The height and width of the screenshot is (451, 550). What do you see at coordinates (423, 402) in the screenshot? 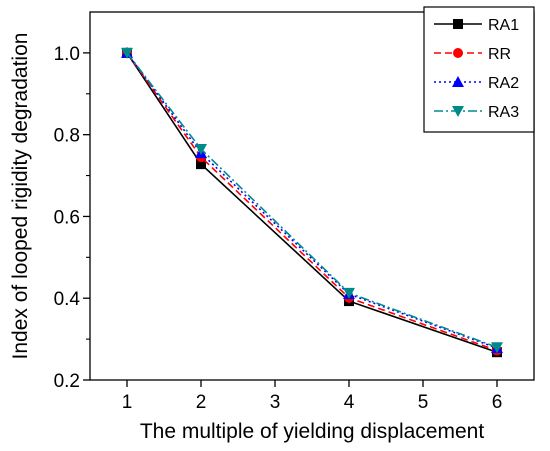
I see `x-tick-label: 5` at bounding box center [423, 402].